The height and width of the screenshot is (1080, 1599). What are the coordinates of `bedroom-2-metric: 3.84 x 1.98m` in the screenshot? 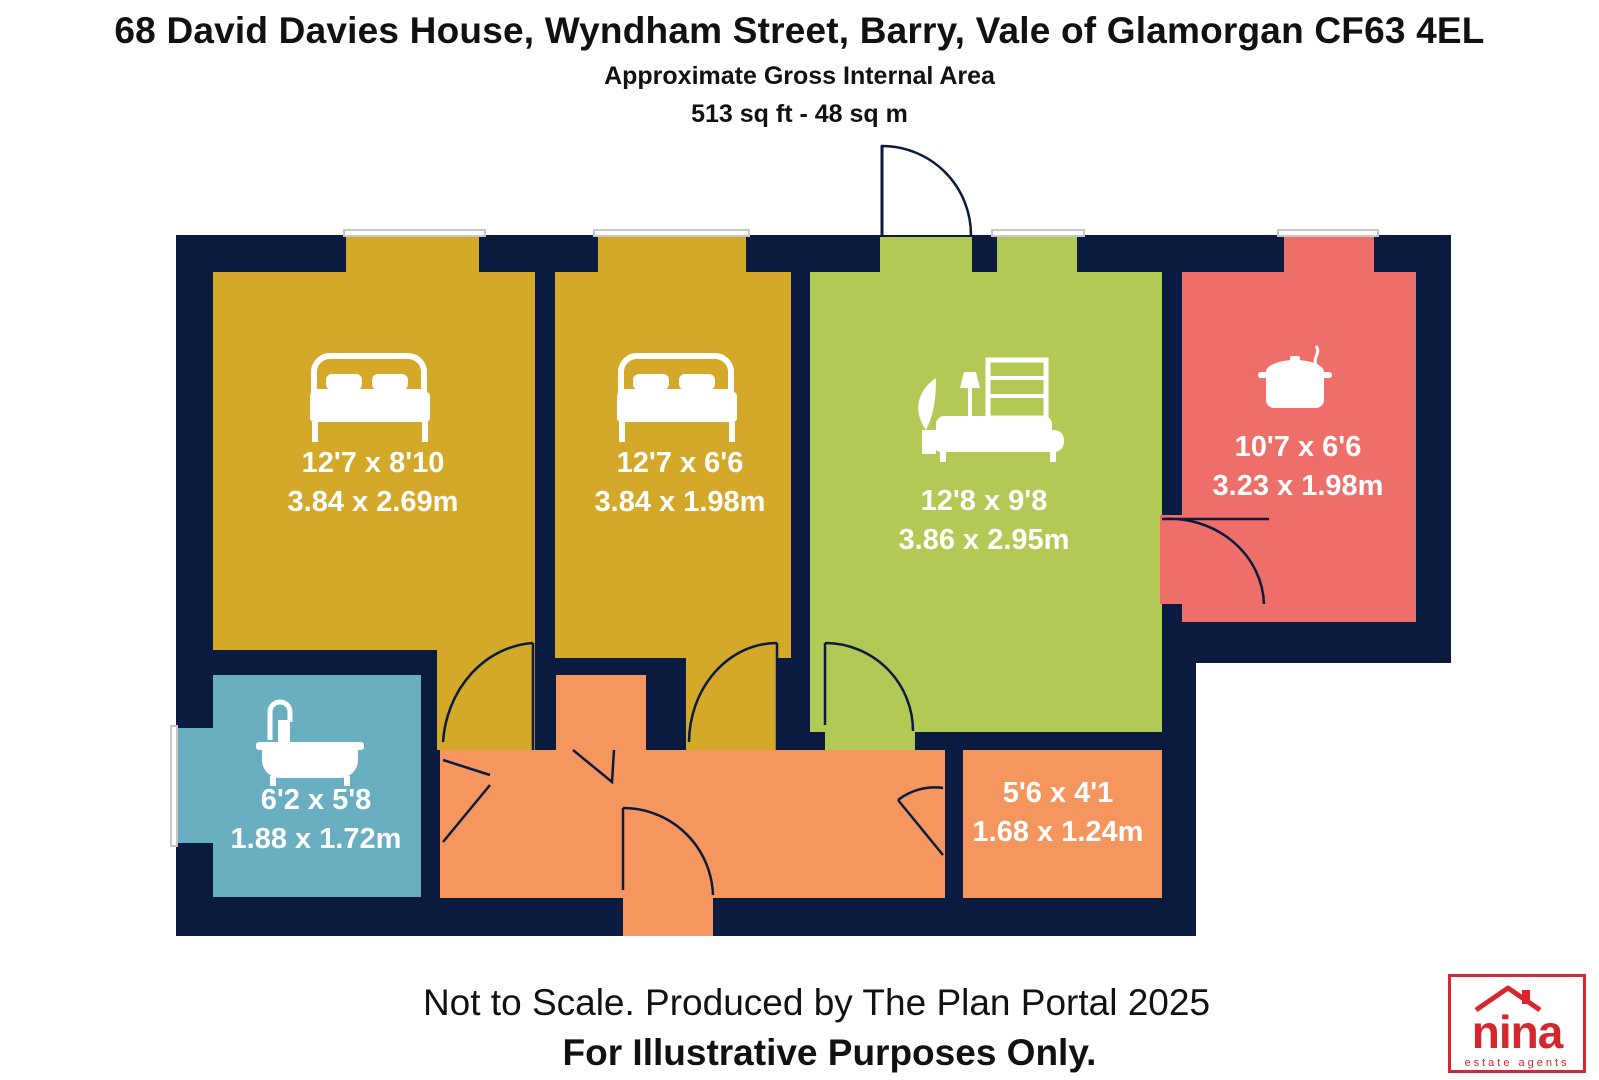 It's located at (680, 502).